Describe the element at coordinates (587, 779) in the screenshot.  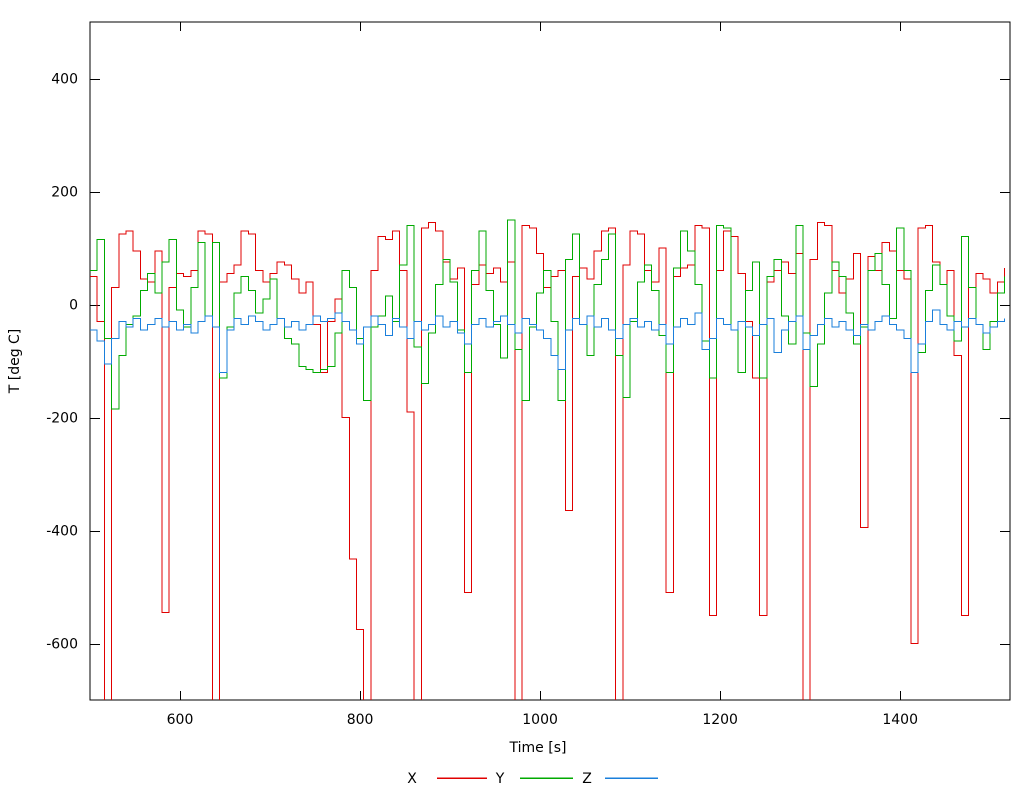
I see `legend-label-z: Z` at that location.